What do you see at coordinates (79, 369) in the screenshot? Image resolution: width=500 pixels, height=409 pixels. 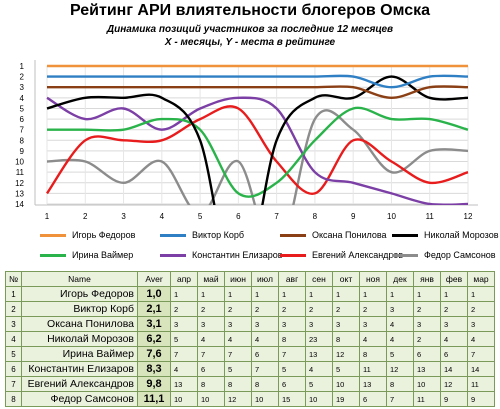 I see `name-cell: Константин Елизаров` at bounding box center [79, 369].